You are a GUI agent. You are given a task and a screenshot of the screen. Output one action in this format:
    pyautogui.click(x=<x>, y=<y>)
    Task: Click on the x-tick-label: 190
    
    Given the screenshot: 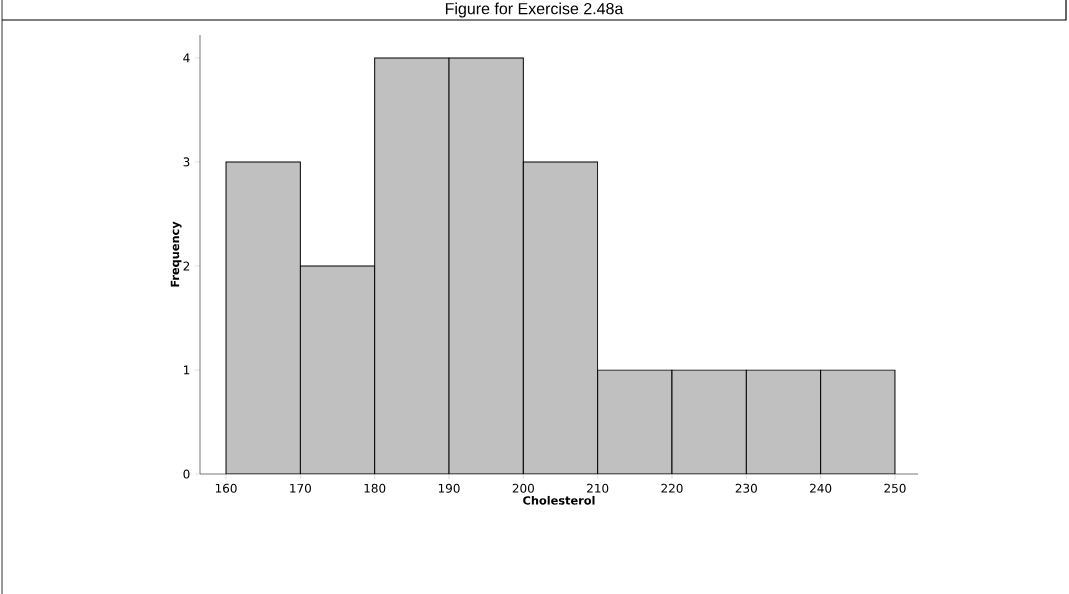 What is the action you would take?
    pyautogui.click(x=449, y=488)
    